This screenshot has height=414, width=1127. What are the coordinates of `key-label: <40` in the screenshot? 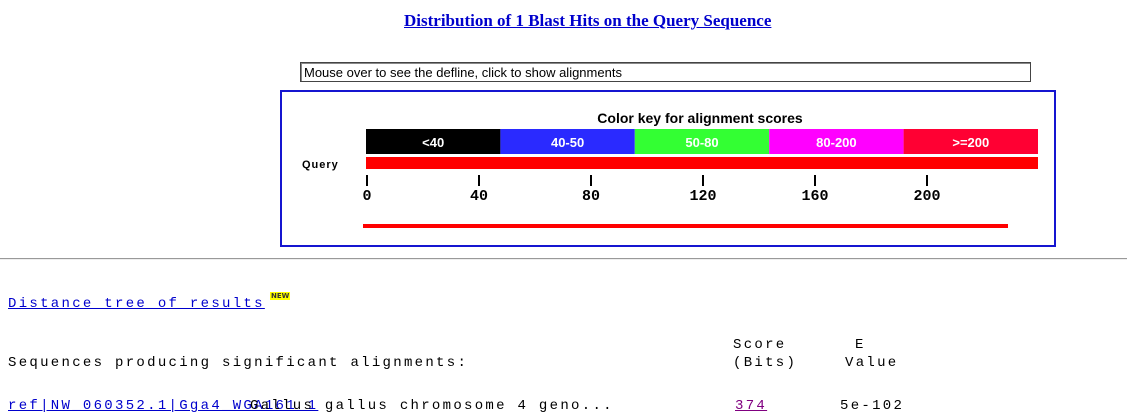 It's located at (433, 142).